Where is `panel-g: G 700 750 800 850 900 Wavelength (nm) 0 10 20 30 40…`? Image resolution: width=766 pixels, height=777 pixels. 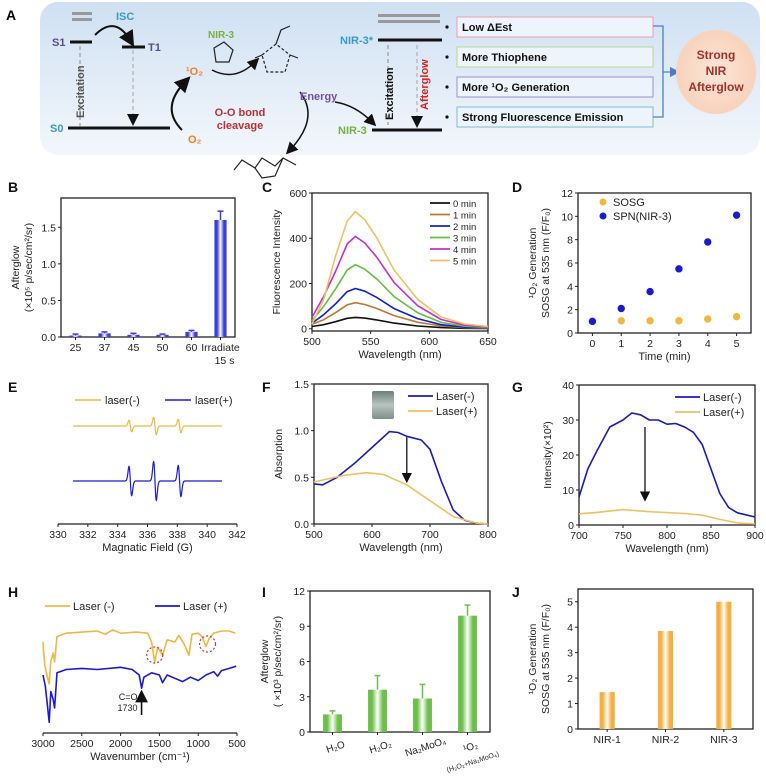 panel-g: G 700 750 800 850 900 Wavelength (nm) 0 10 20 30 40… is located at coordinates (638, 467).